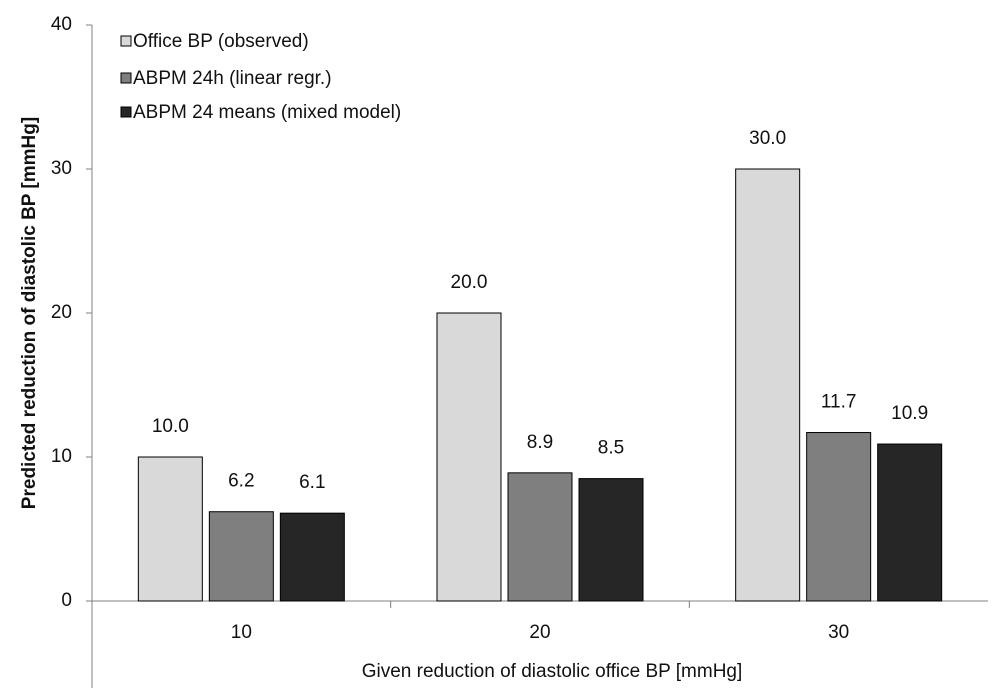 The height and width of the screenshot is (691, 994). I want to click on legend-swatch-abpm-24h, so click(126, 78).